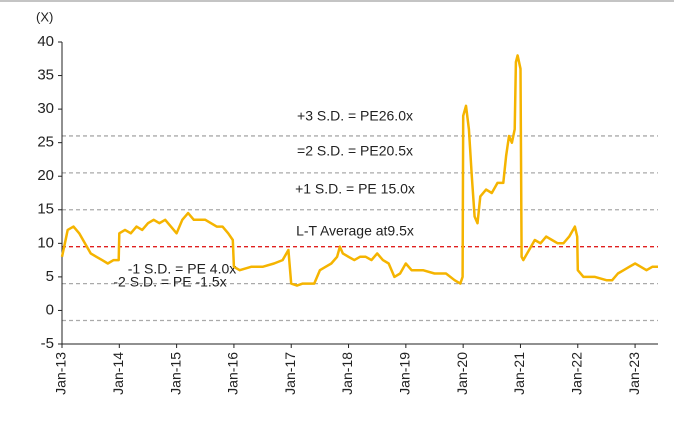  Describe the element at coordinates (576, 373) in the screenshot. I see `x-tick-label: Jan-22` at that location.